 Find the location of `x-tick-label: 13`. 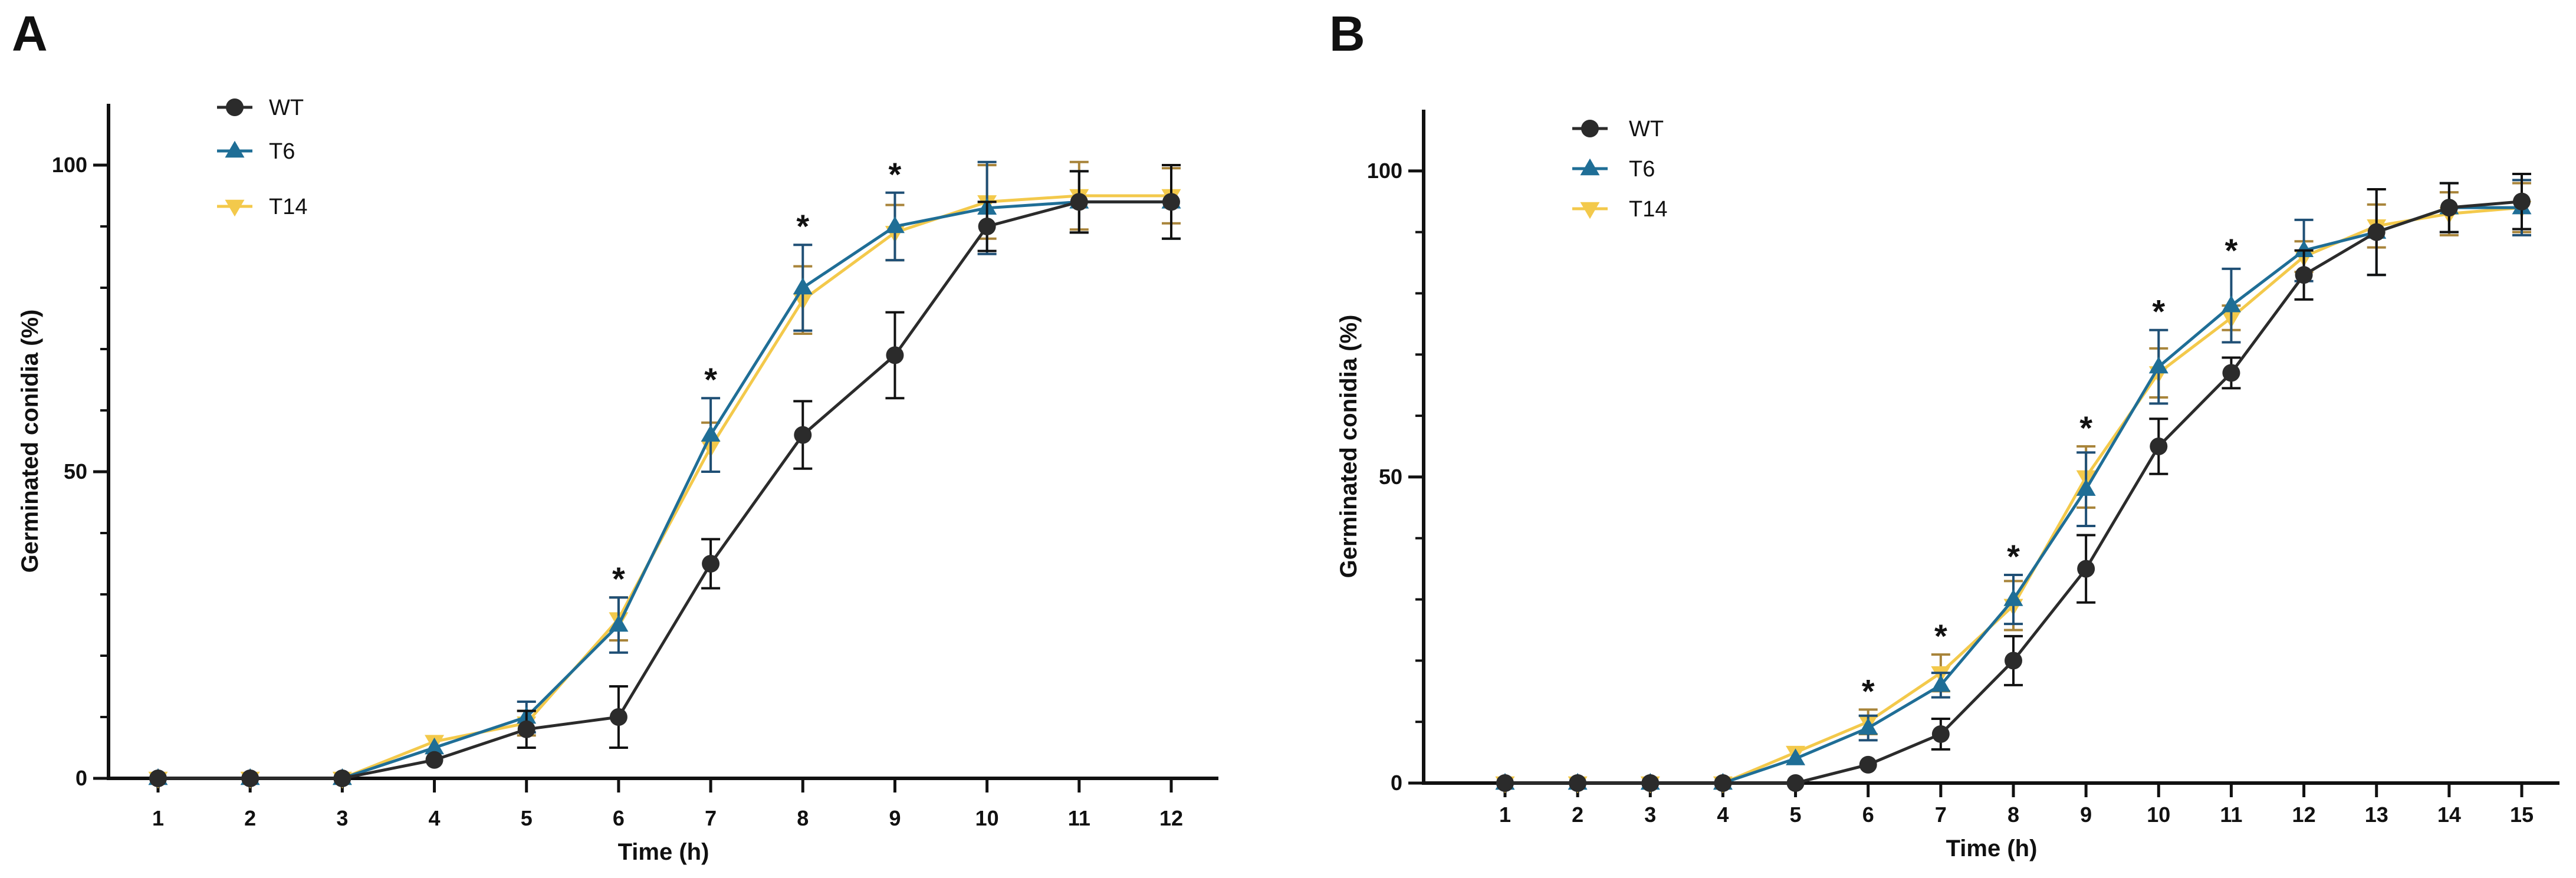

x-tick-label: 13 is located at coordinates (2376, 815).